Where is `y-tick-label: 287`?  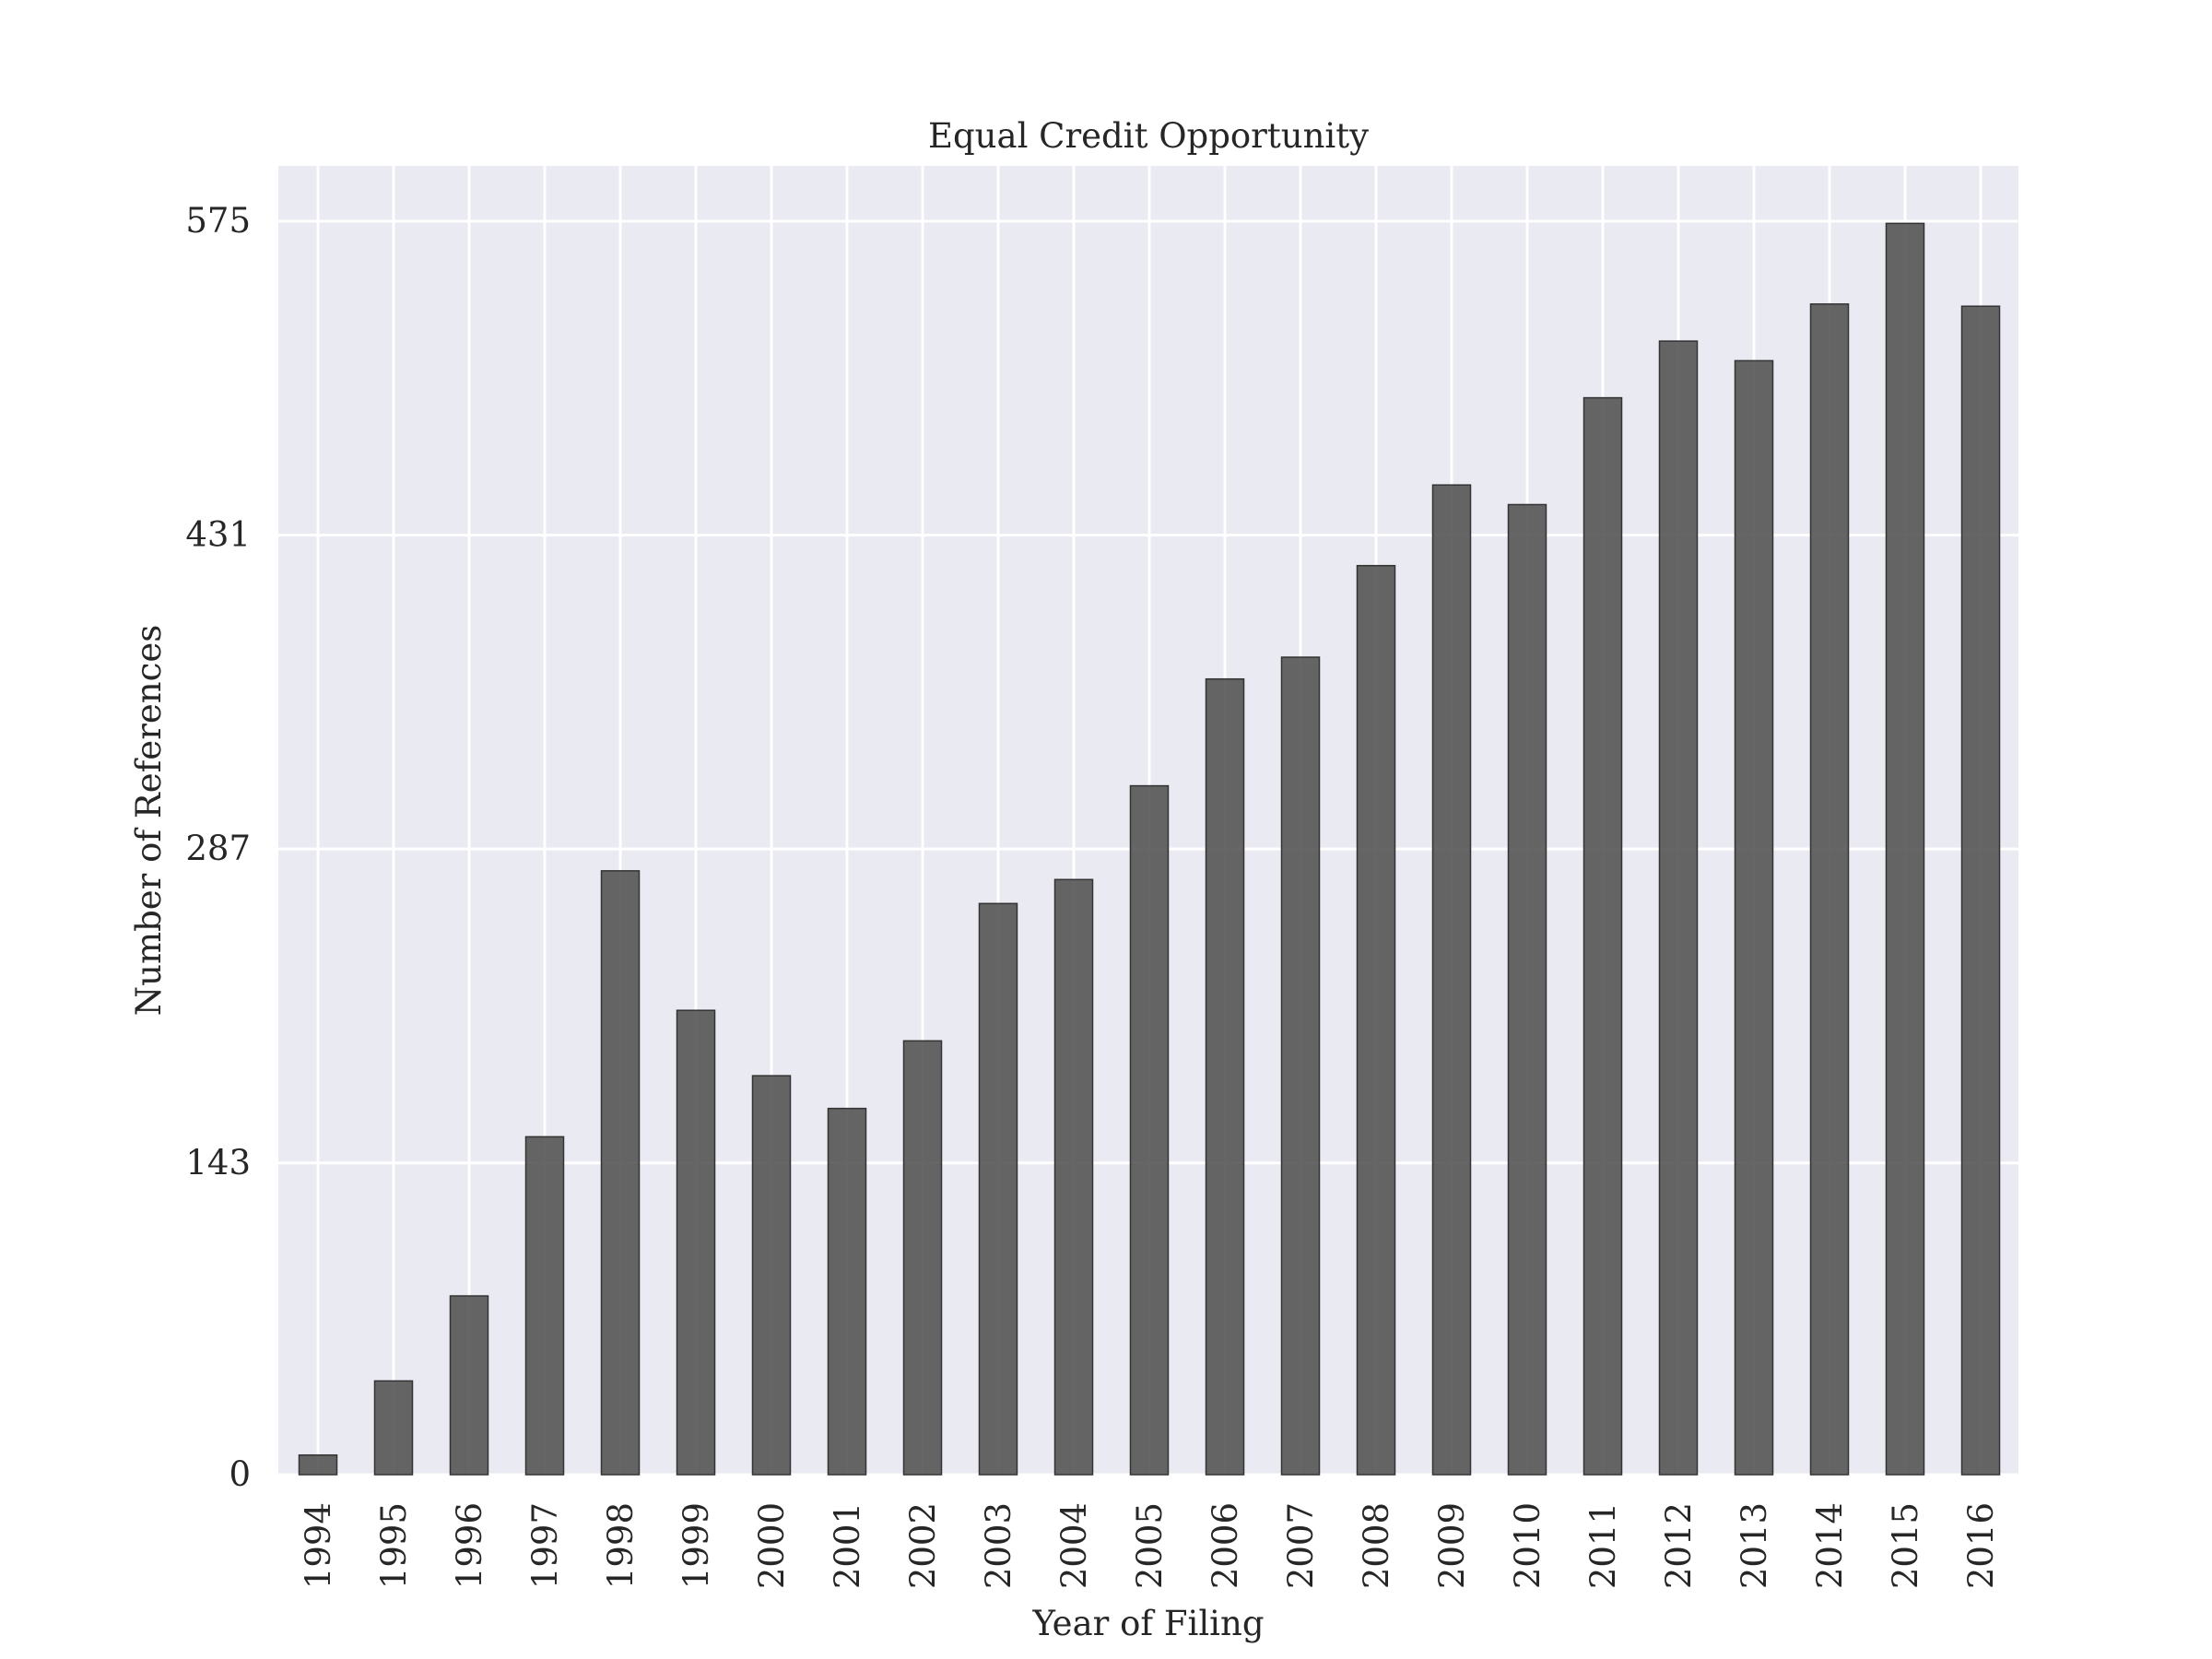 y-tick-label: 287 is located at coordinates (218, 848).